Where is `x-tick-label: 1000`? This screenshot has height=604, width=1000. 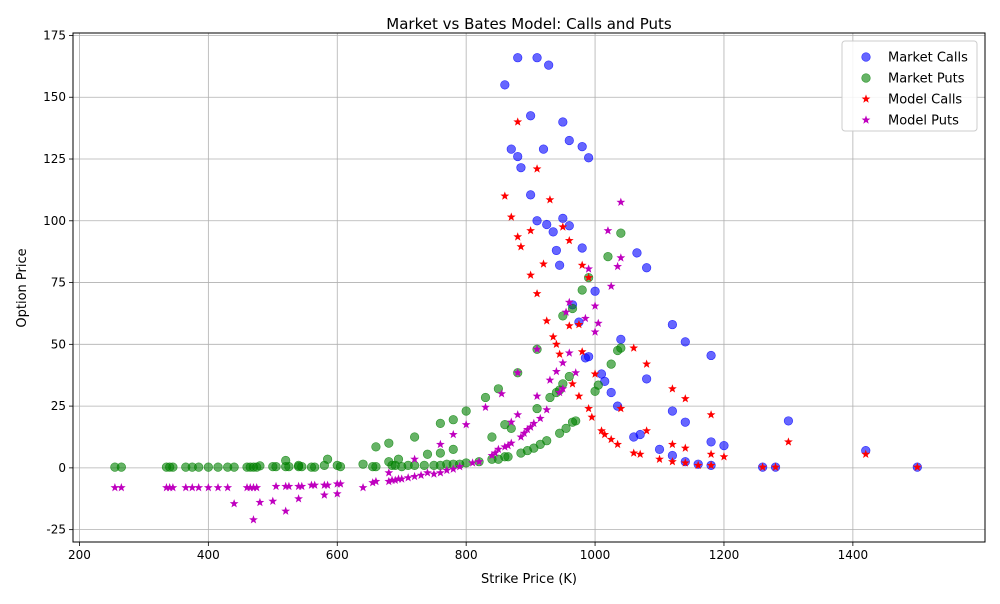
x-tick-label: 1000 is located at coordinates (595, 555).